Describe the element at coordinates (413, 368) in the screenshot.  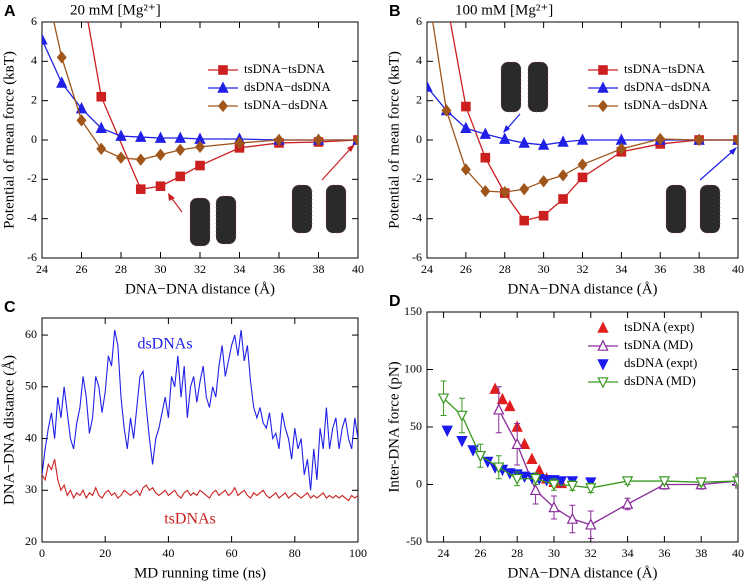
I see `y-tick-label: 100` at that location.